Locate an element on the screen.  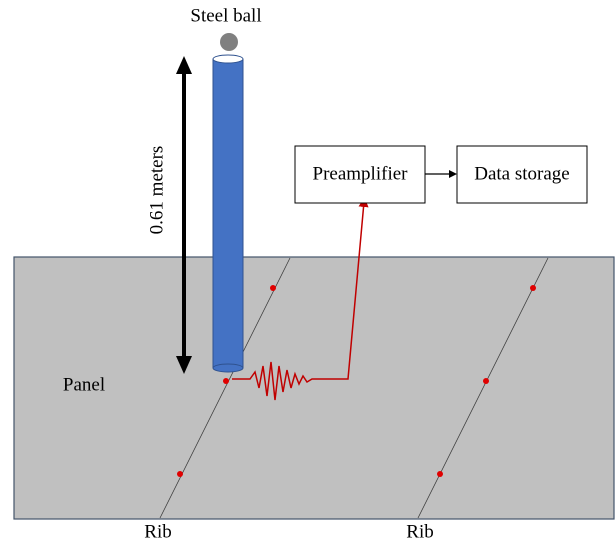
steel-ball is located at coordinates (229, 42).